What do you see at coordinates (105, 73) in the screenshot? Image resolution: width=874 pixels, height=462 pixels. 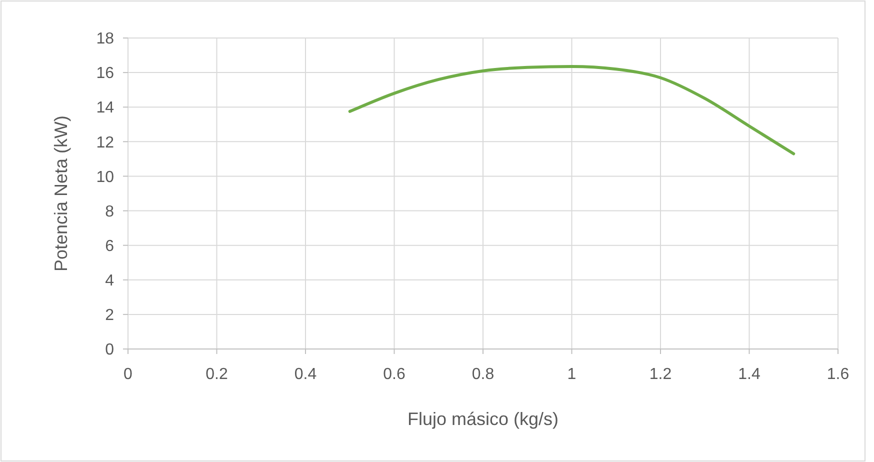 I see `y-tick-label: 16` at bounding box center [105, 73].